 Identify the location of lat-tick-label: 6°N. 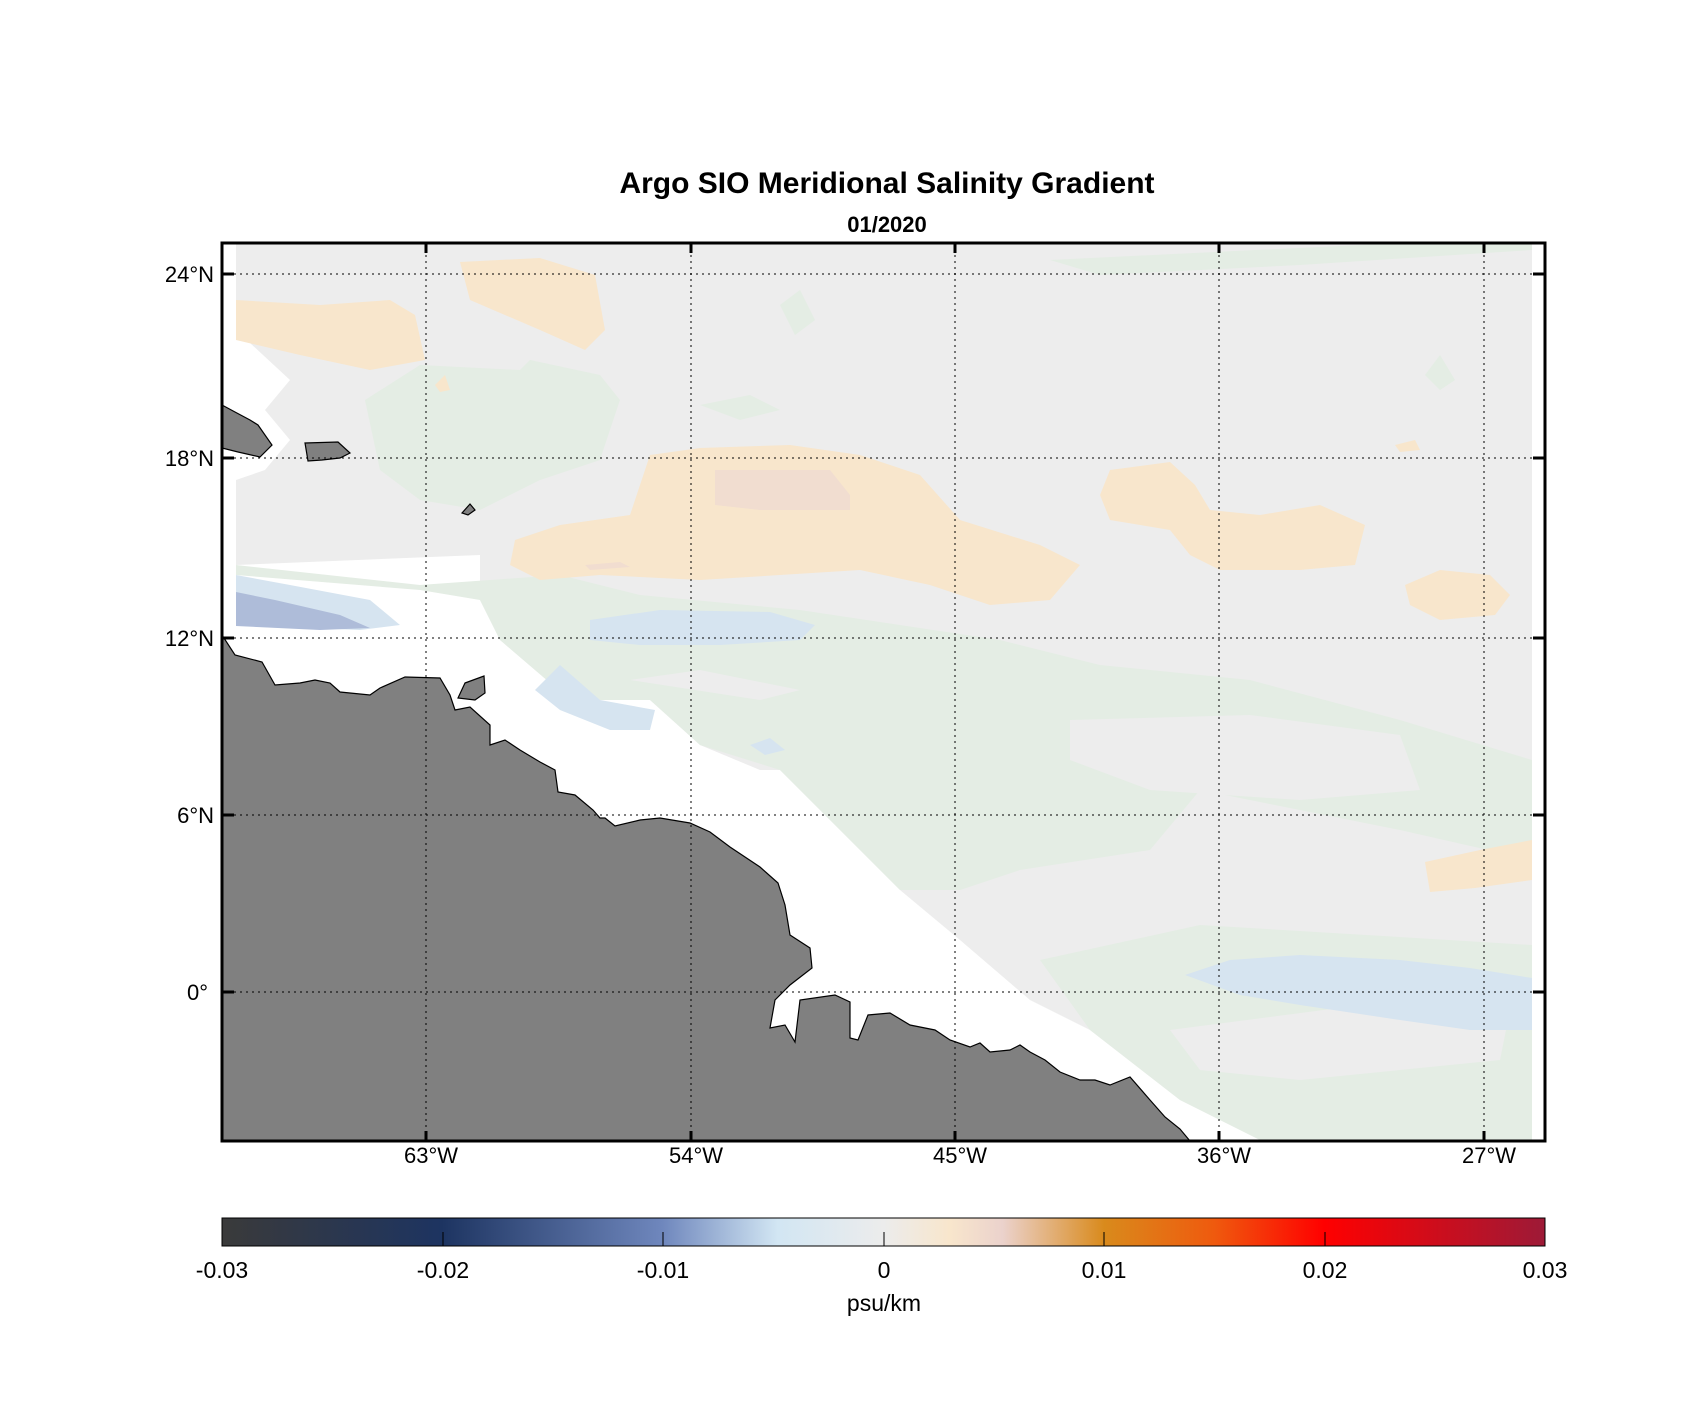
(195, 815).